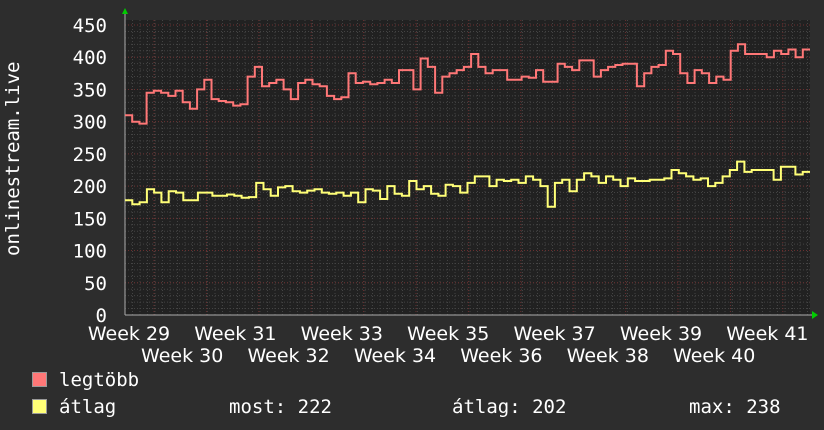 This screenshot has width=824, height=430. I want to click on x-tick-label: Week 29, so click(129, 334).